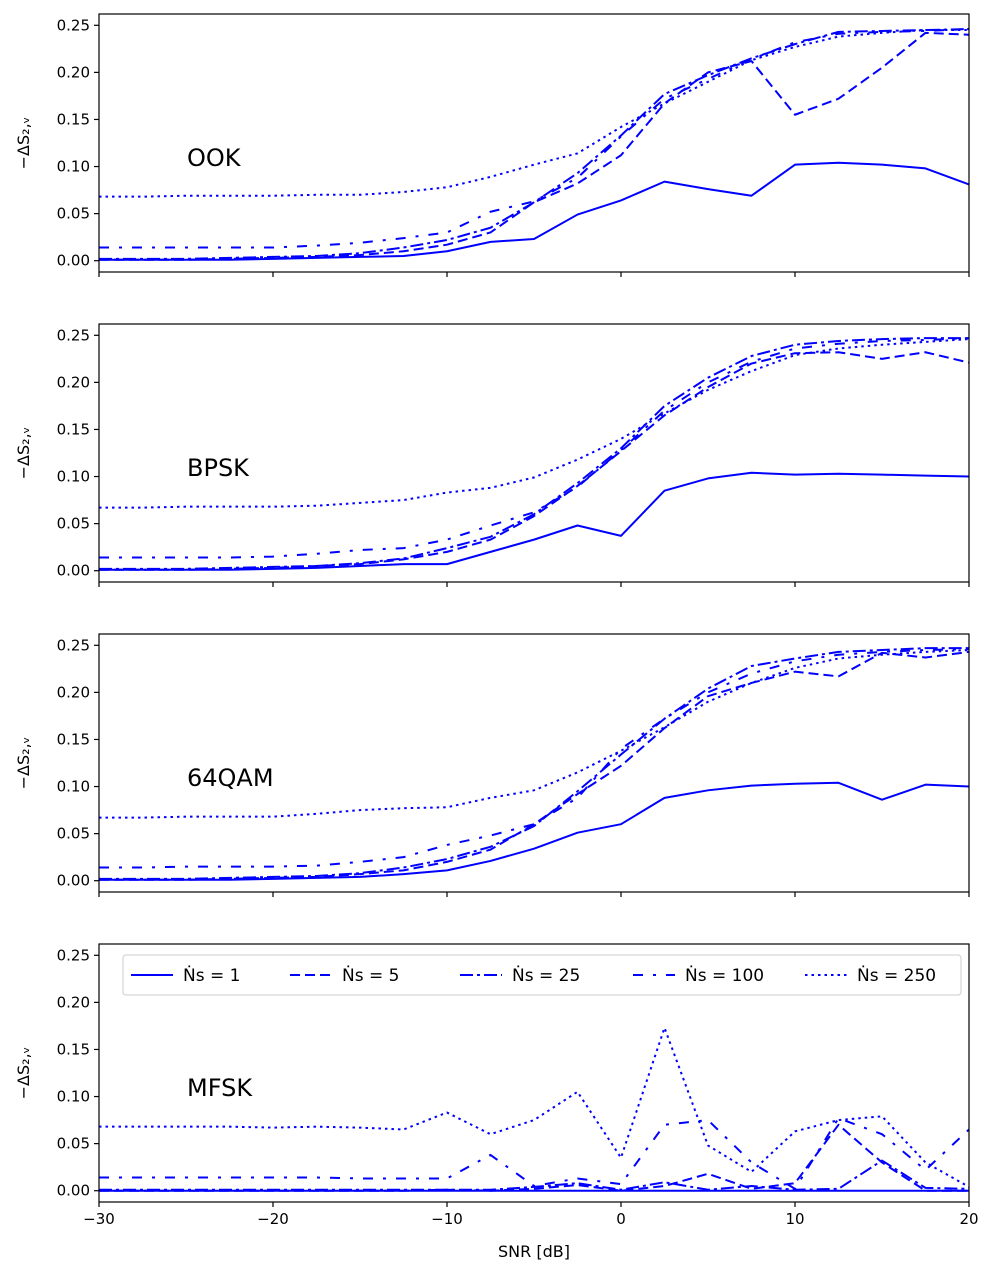  I want to click on legend-label: Ṅs = 250, so click(896, 975).